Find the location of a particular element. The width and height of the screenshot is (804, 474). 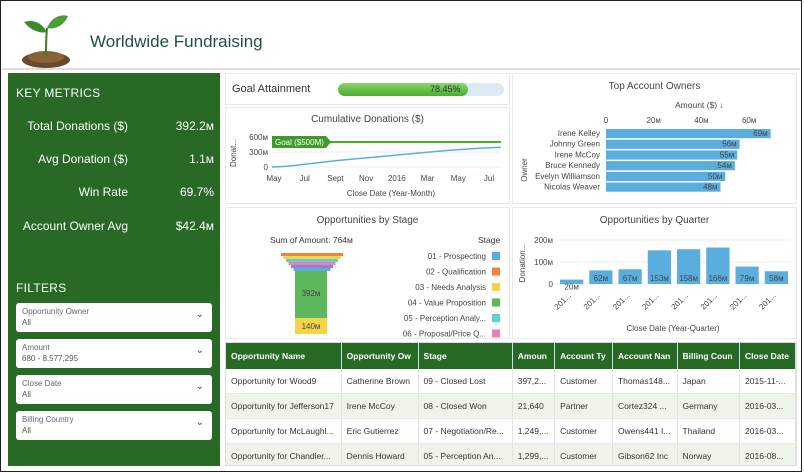

column-header: Stage is located at coordinates (465, 356).